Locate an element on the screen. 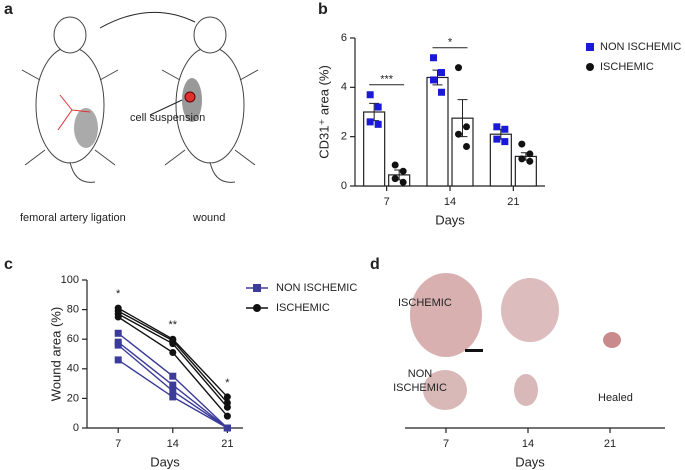  caption: cell suspension is located at coordinates (167, 118).